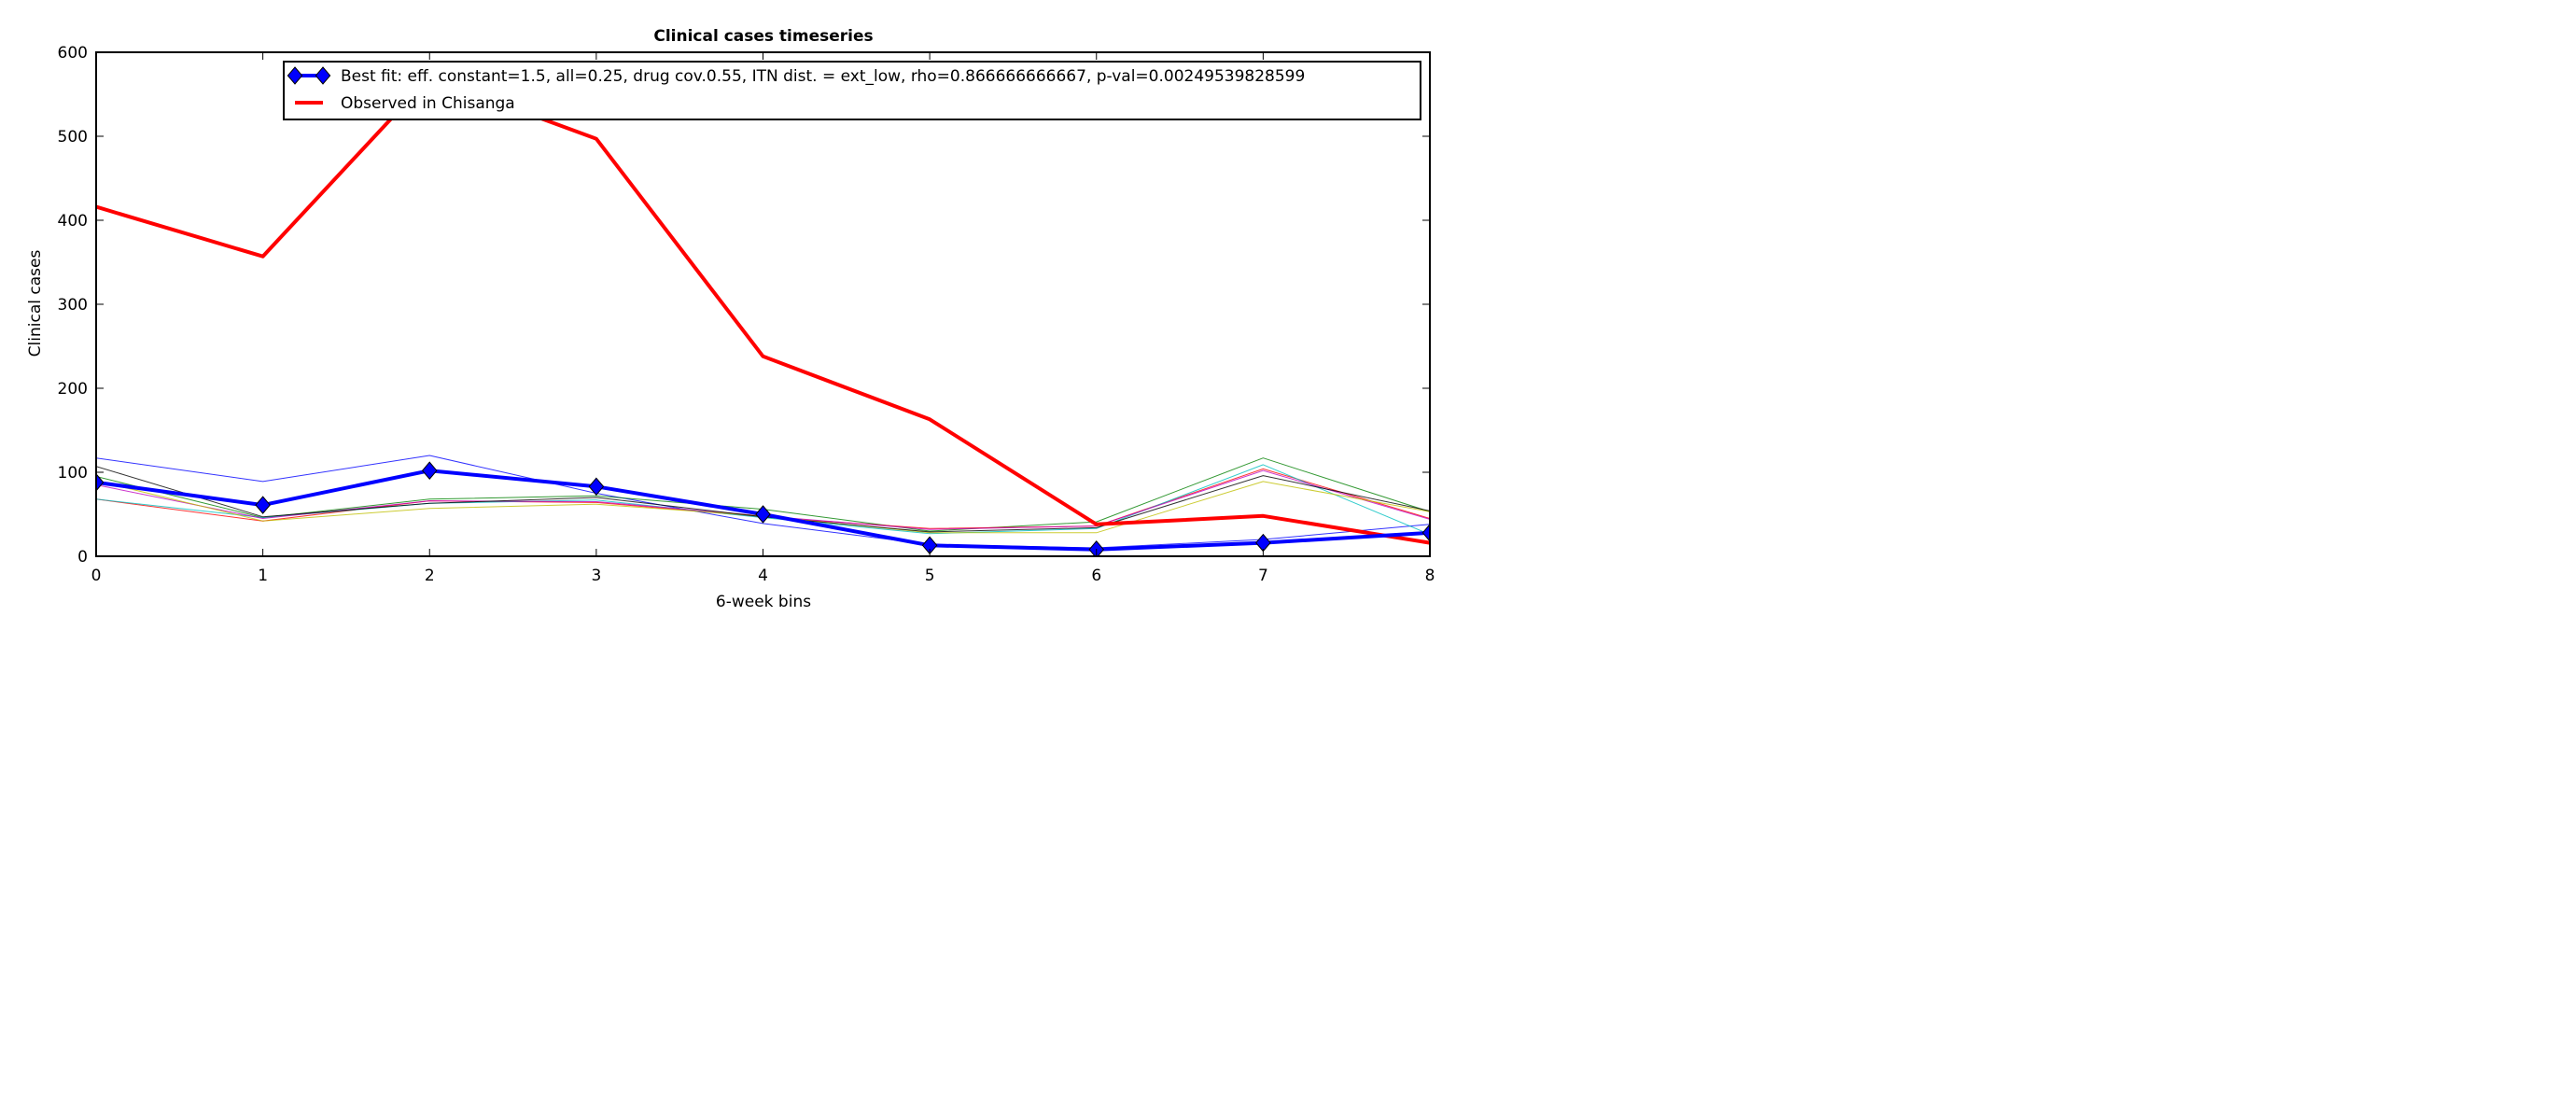 This screenshot has width=2576, height=1120. What do you see at coordinates (73, 137) in the screenshot?
I see `y-tick-label: 500` at bounding box center [73, 137].